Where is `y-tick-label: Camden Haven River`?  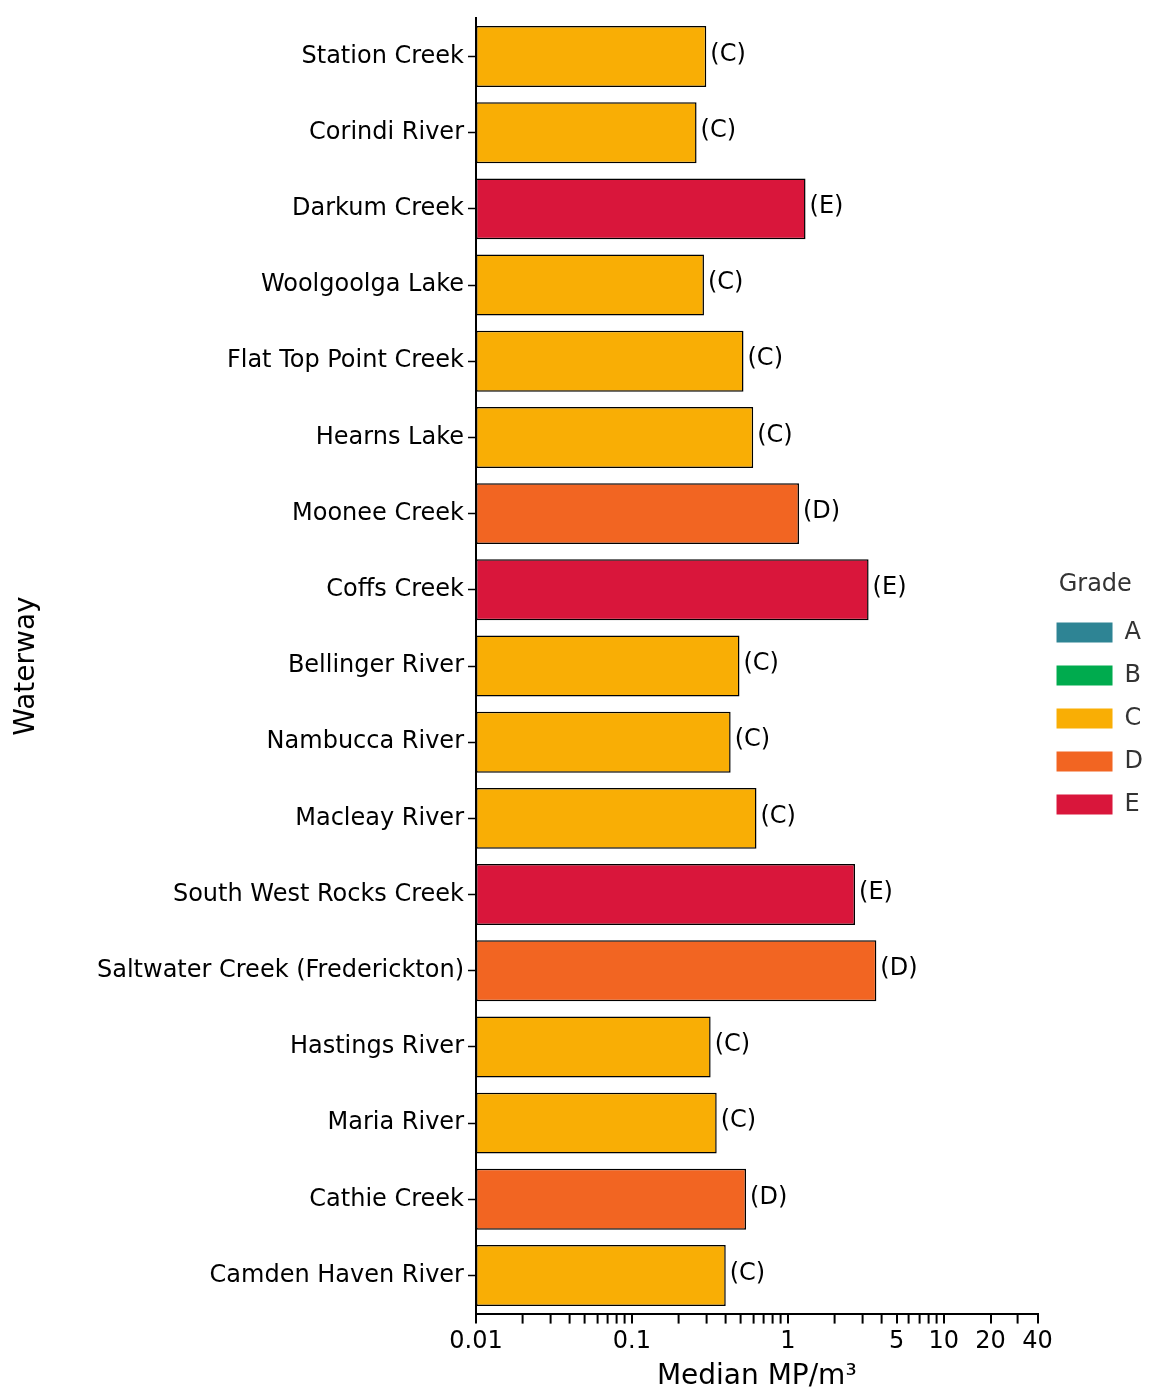 y-tick-label: Camden Haven River is located at coordinates (337, 1273).